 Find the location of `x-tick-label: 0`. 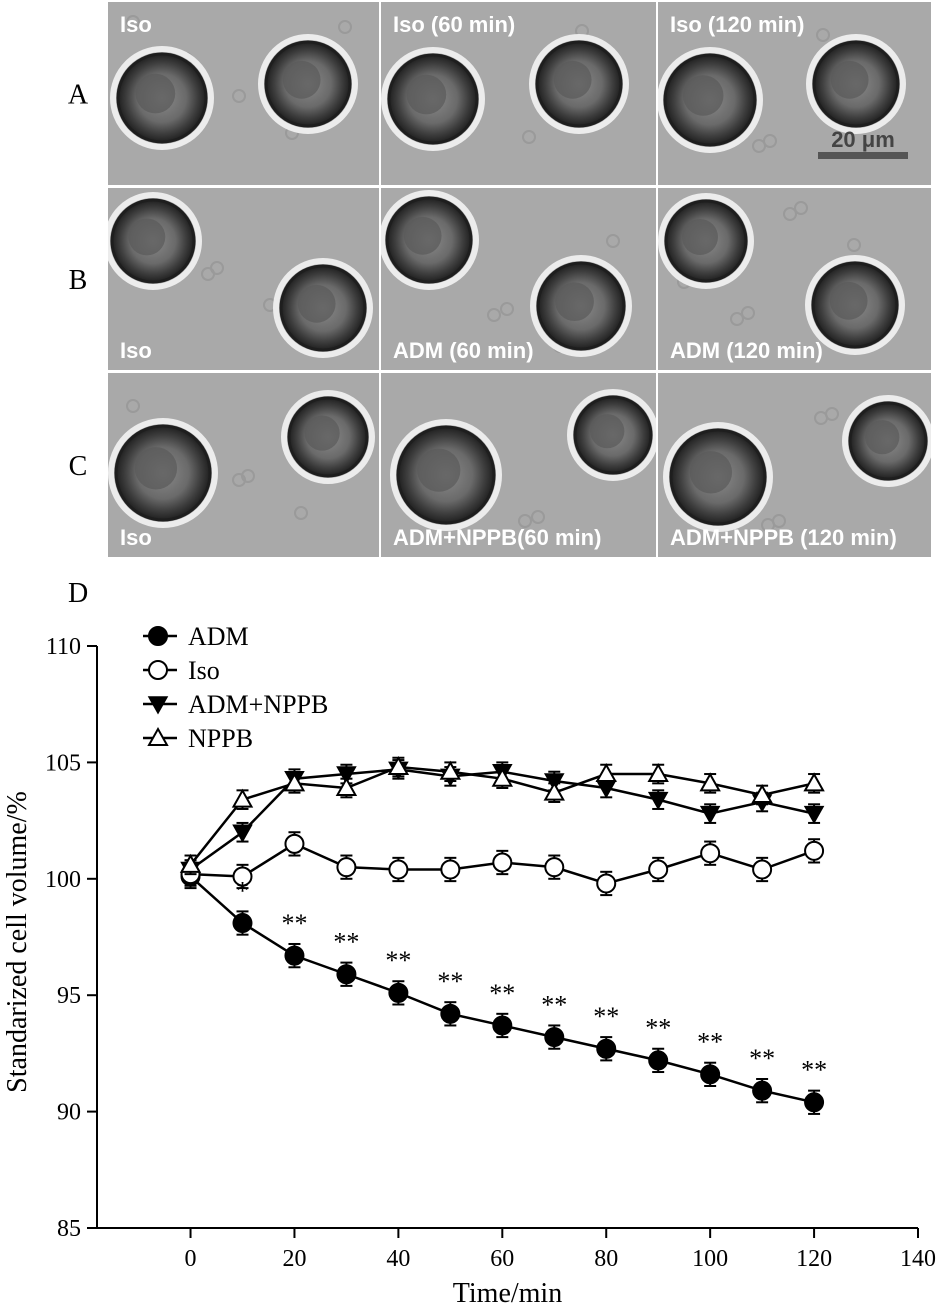

x-tick-label: 0 is located at coordinates (191, 1259).